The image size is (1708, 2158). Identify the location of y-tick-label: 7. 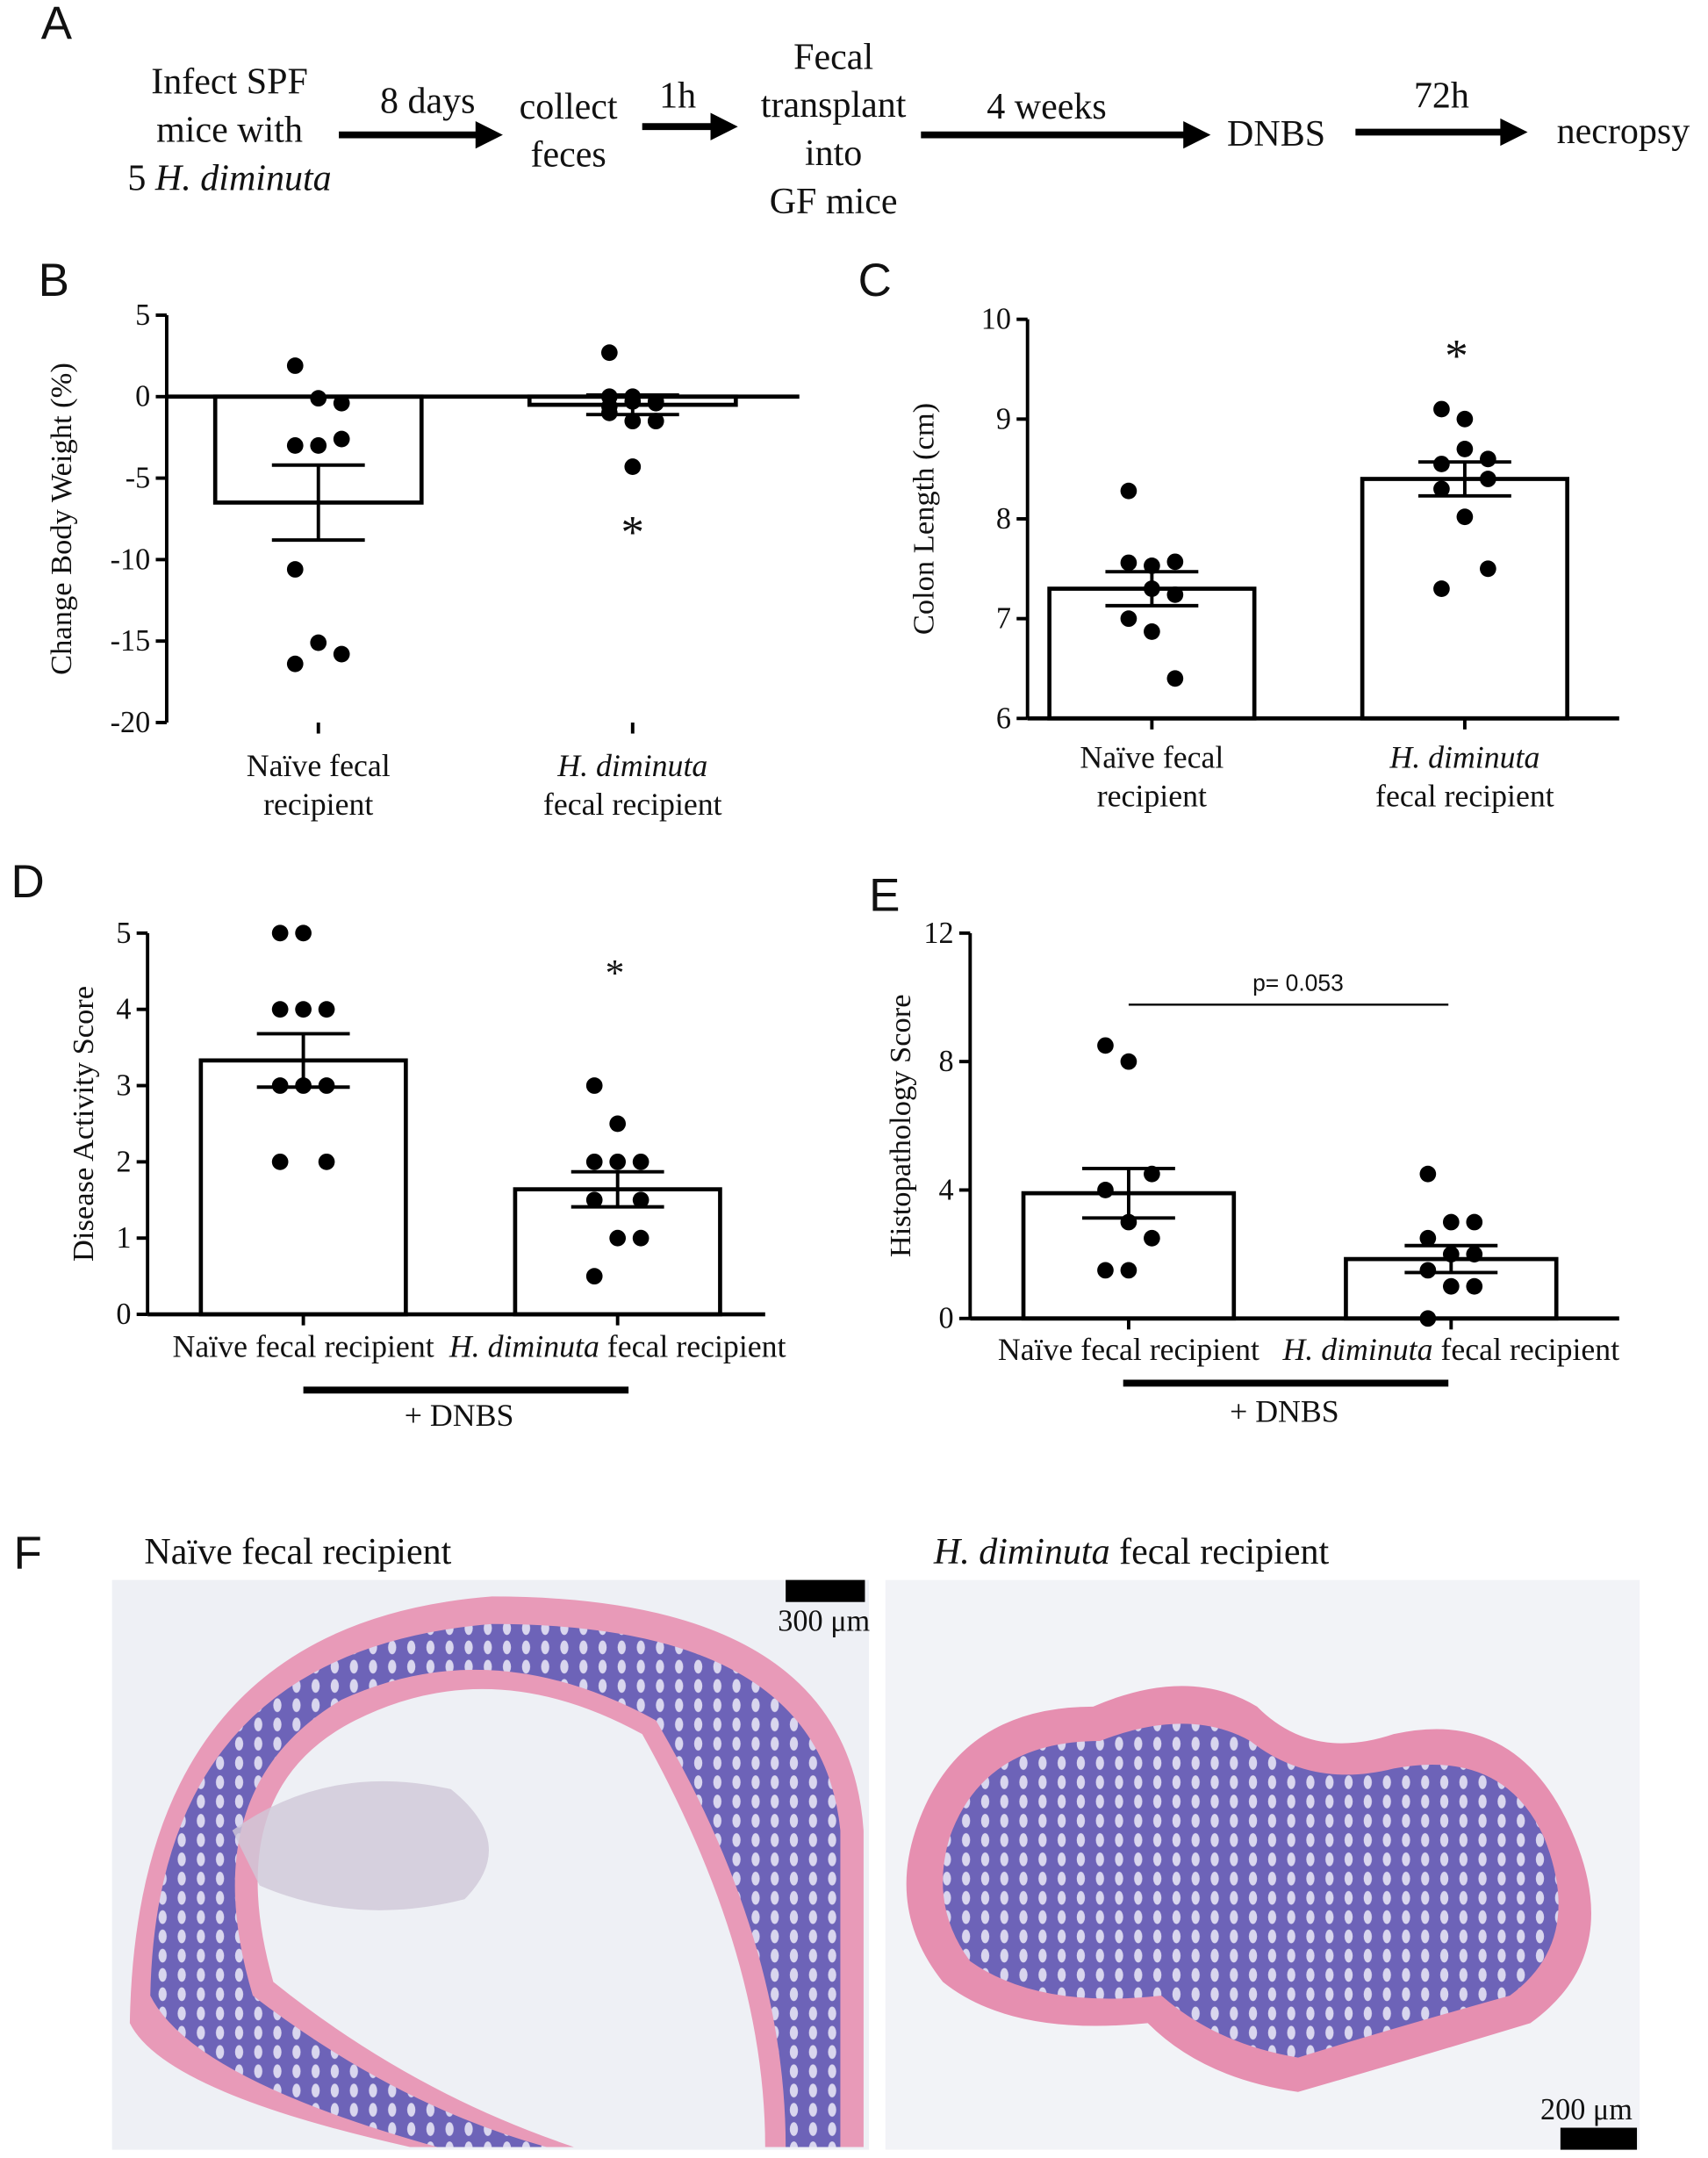
(1003, 619).